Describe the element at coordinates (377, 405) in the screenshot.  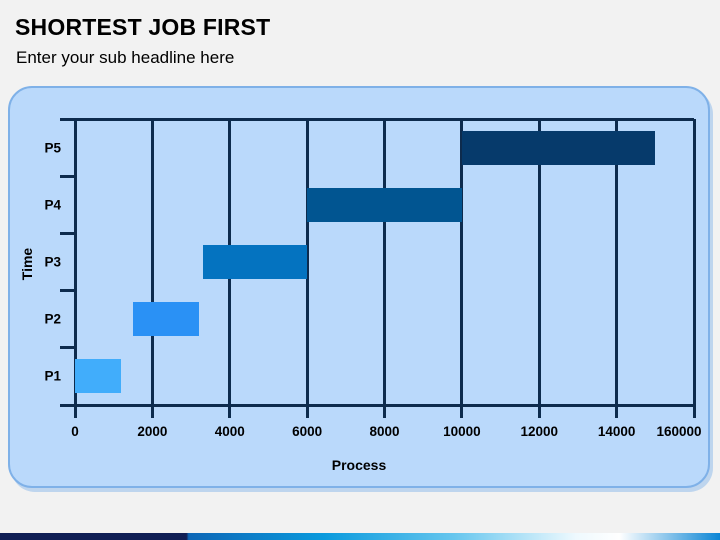
I see `x-axis-line` at that location.